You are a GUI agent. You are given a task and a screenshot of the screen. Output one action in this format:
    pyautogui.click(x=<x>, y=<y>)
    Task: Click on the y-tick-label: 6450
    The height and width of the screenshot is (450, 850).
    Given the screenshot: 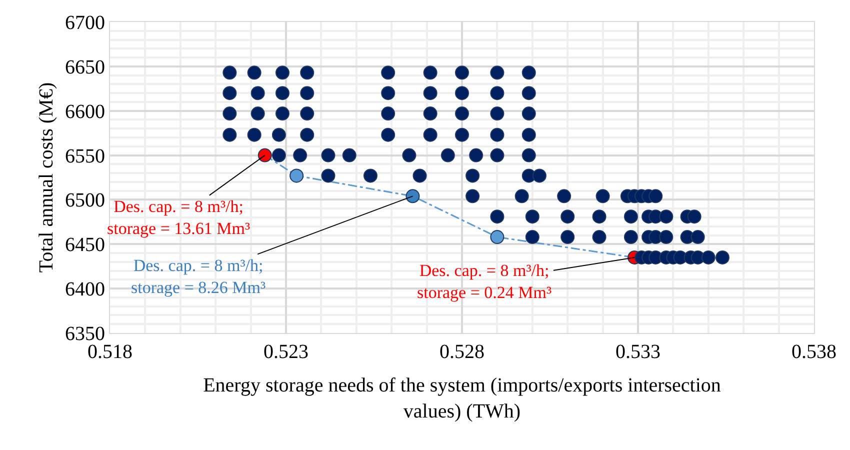 What is the action you would take?
    pyautogui.click(x=85, y=245)
    